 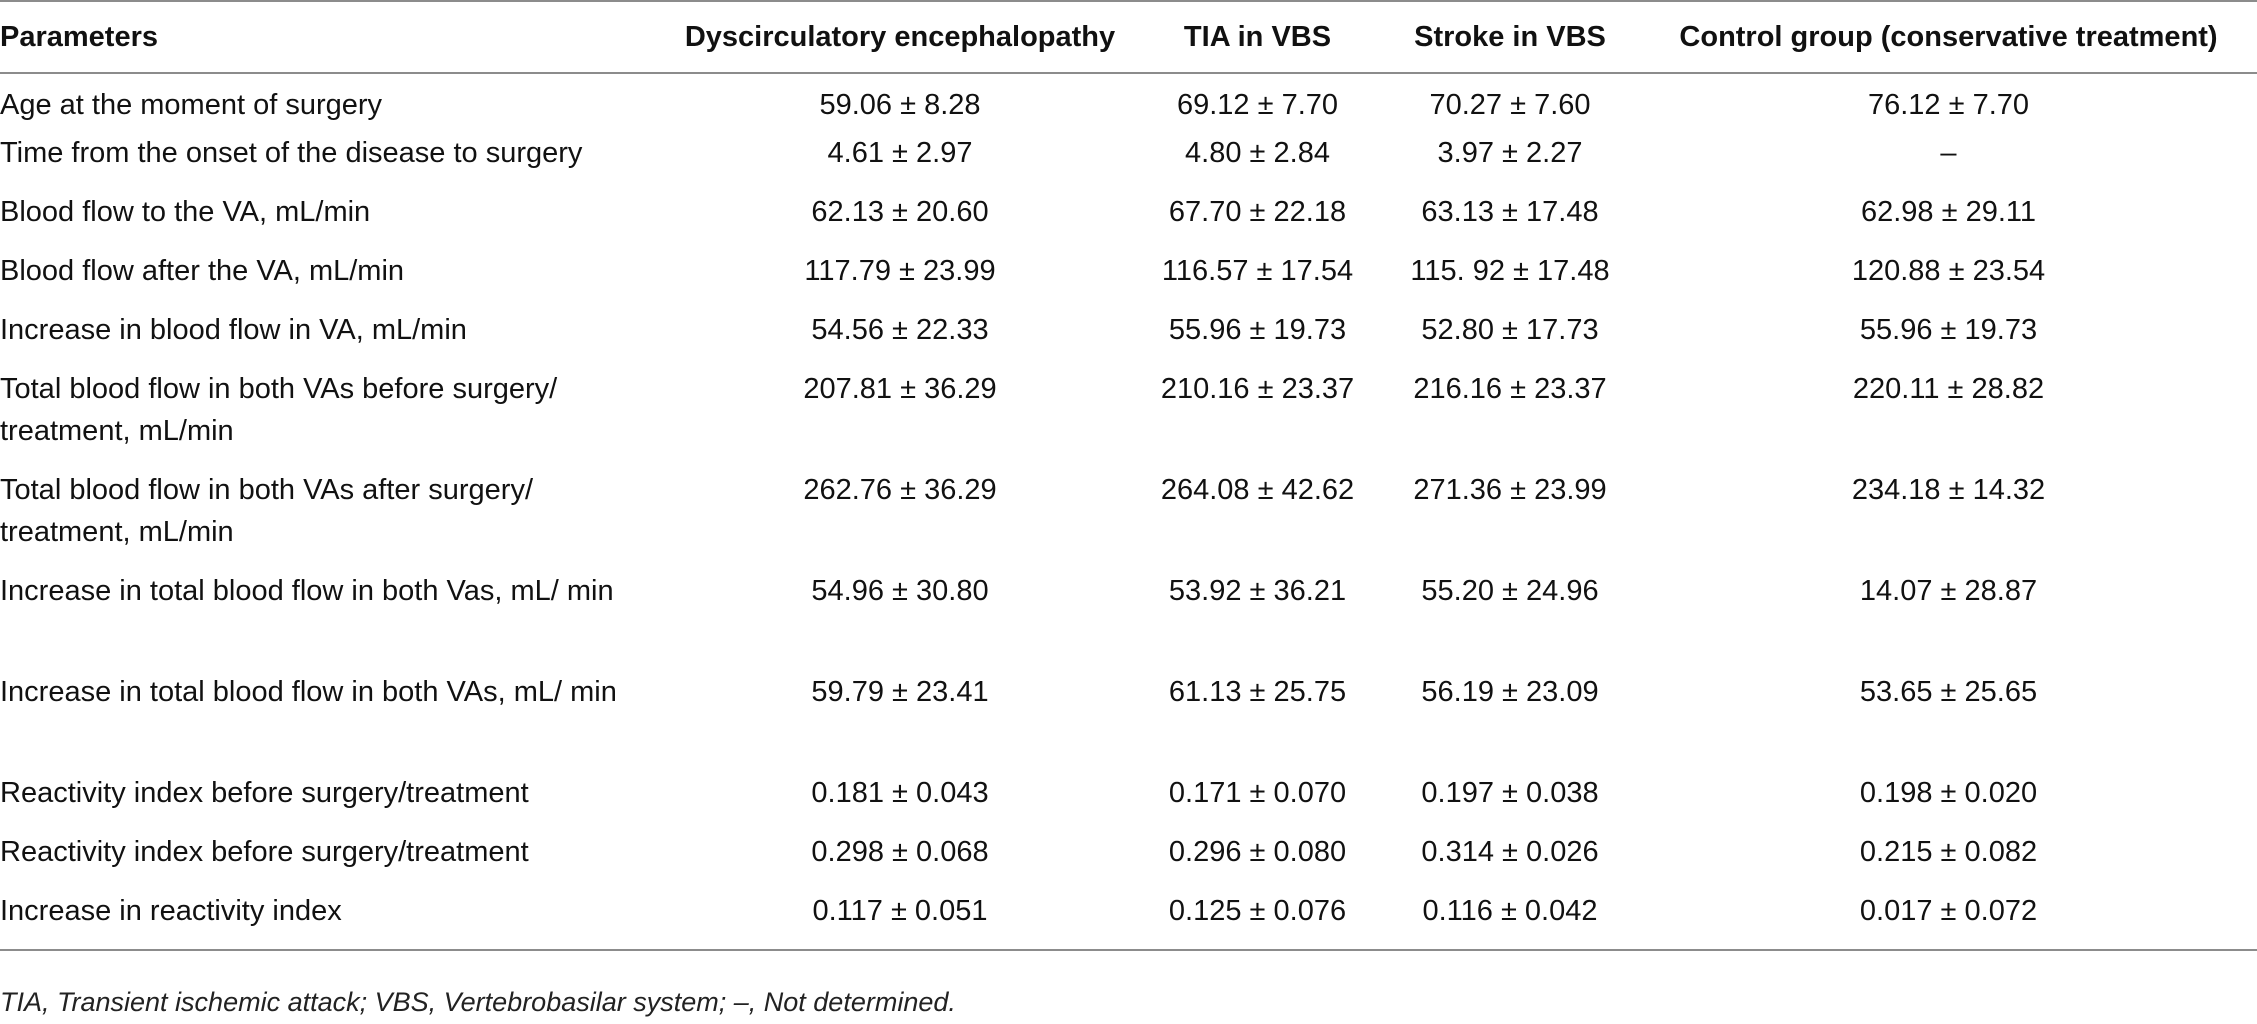 What do you see at coordinates (1257, 852) in the screenshot?
I see `cell-tia: 0.296 ± 0.080` at bounding box center [1257, 852].